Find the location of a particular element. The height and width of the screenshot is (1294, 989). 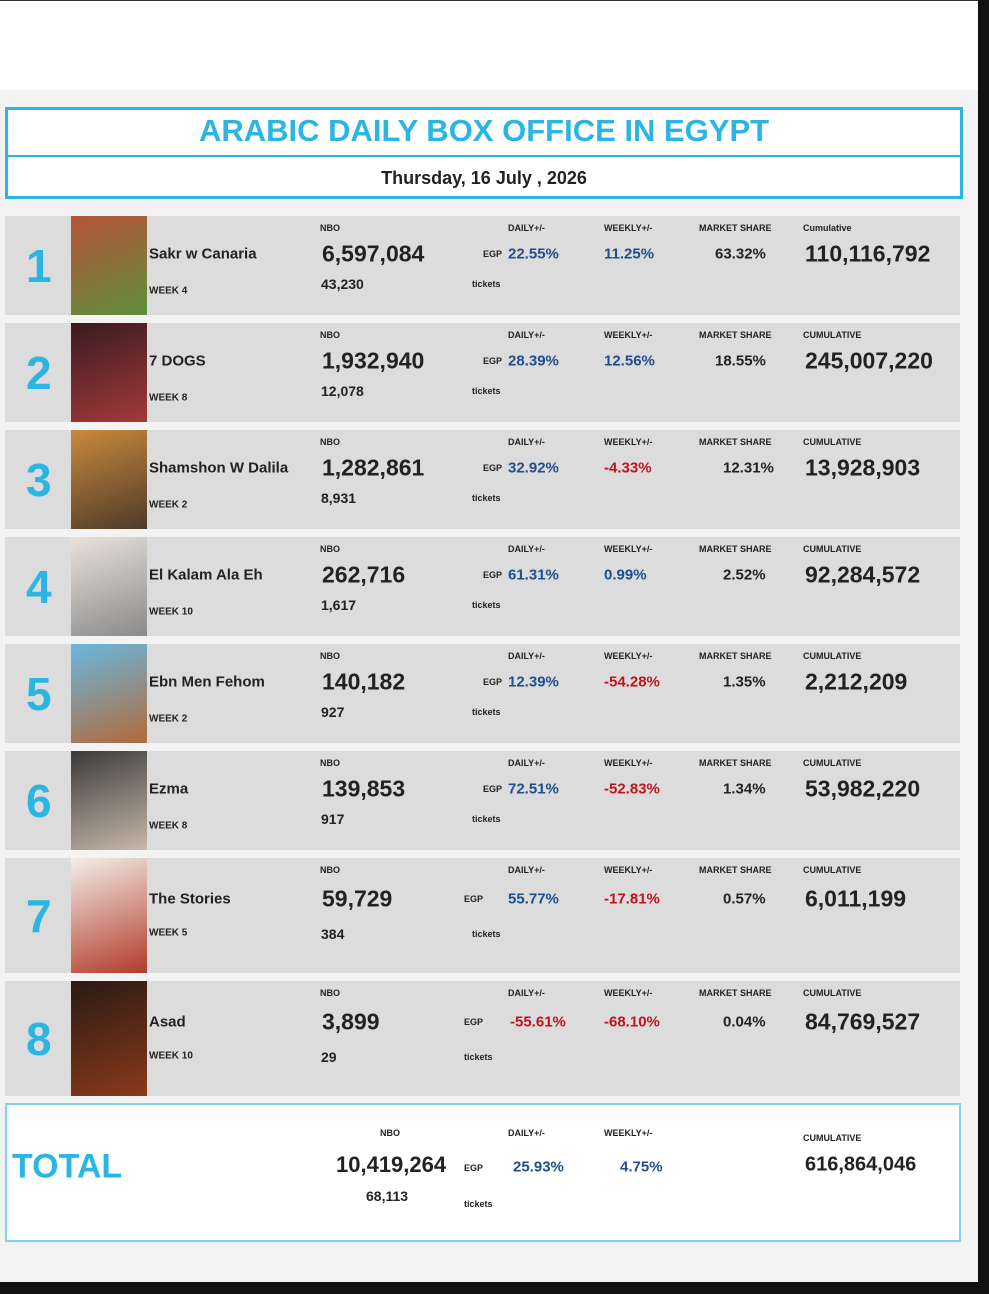

title: ARABIC DAILY BOX OFFICE IN EGYPT is located at coordinates (484, 130).